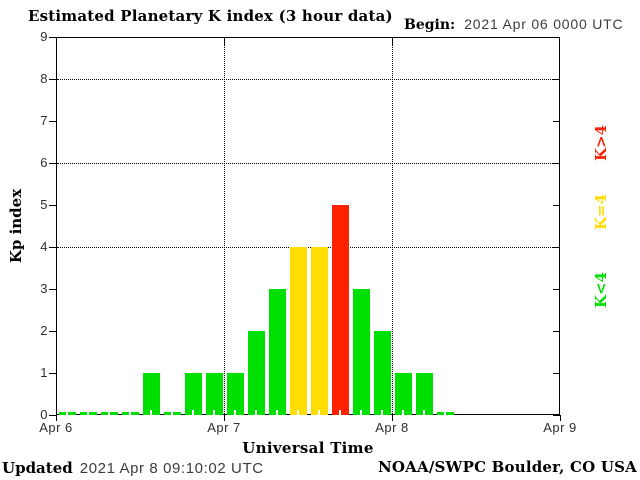  Describe the element at coordinates (37, 468) in the screenshot. I see `updated-label: Updated` at that location.